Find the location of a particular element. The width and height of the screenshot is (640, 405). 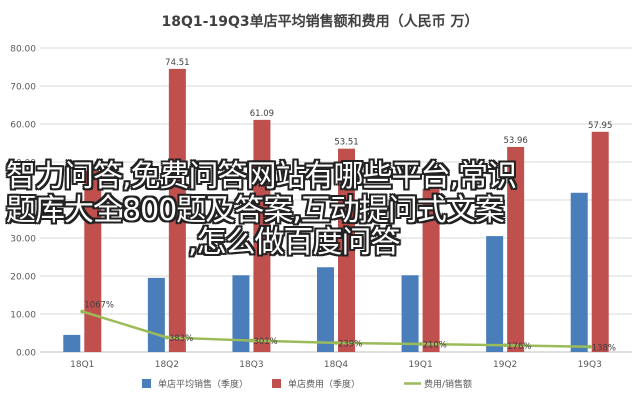

x-tick-label: 18Q3 is located at coordinates (251, 365).